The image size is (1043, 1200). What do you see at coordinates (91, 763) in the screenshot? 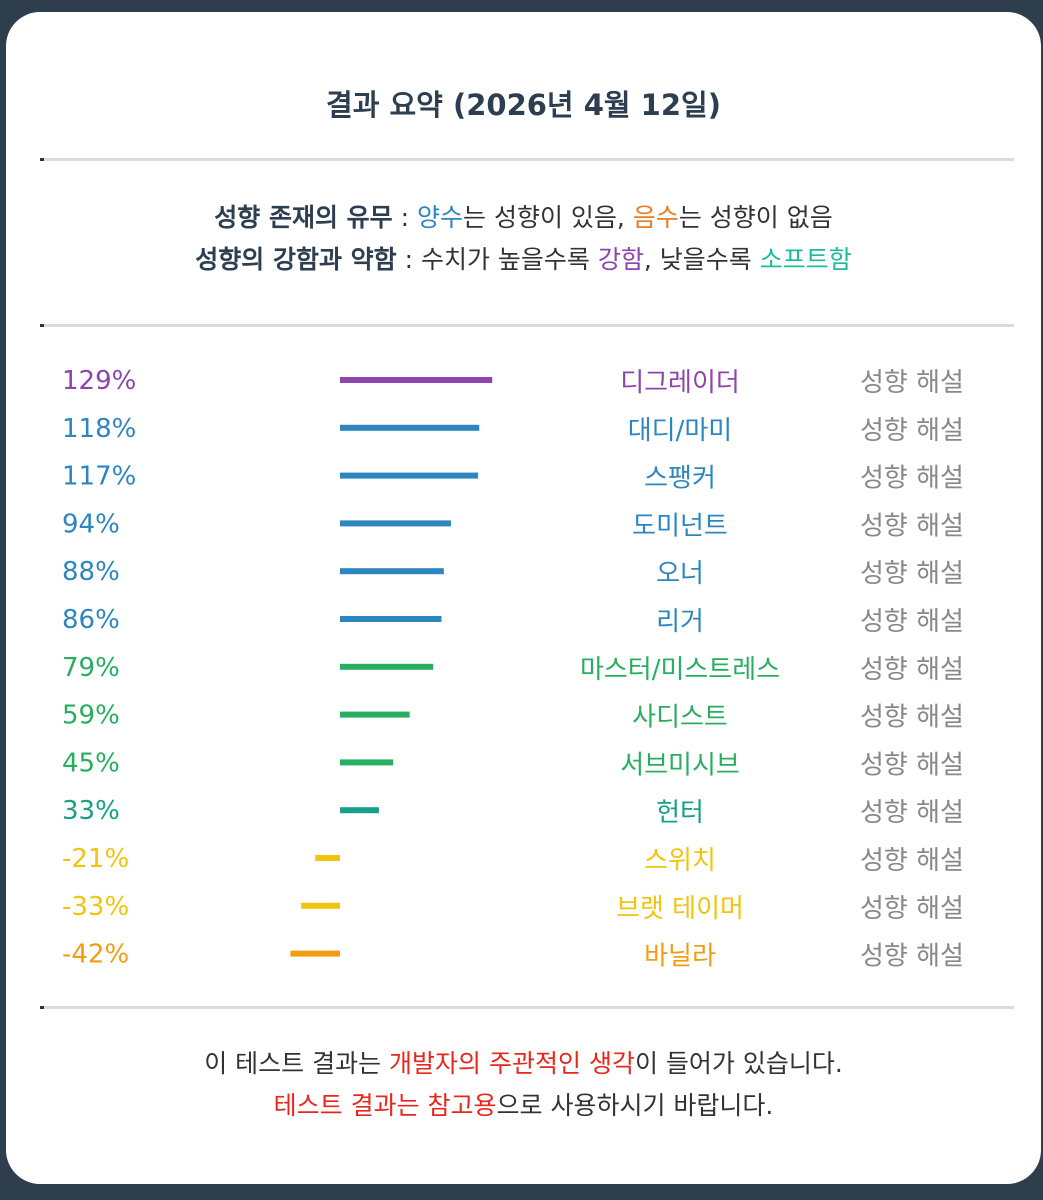
I see `value-label: 45%` at bounding box center [91, 763].